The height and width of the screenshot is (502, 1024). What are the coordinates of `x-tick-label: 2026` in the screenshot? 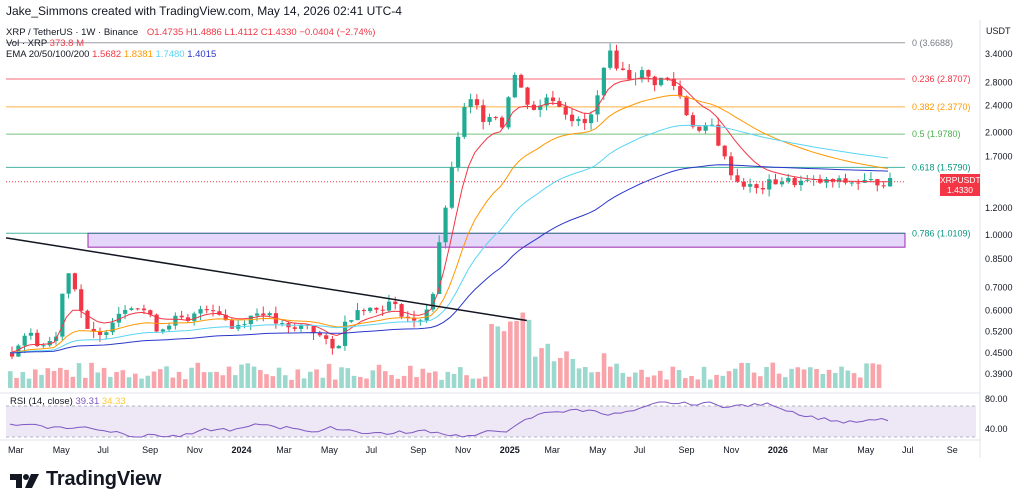 It's located at (778, 450).